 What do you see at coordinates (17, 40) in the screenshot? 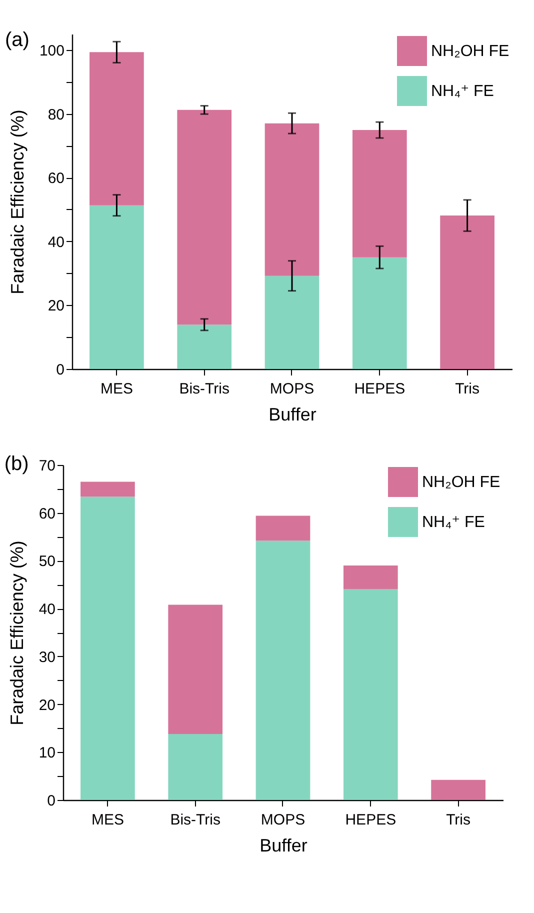
I see `chart-title: (a)` at bounding box center [17, 40].